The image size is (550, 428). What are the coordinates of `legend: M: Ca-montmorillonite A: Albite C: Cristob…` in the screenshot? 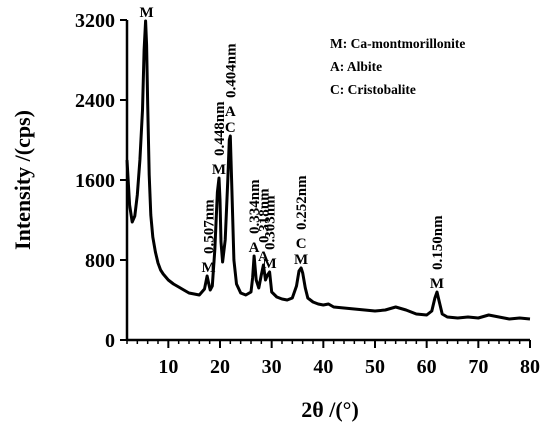 It's located at (397, 66).